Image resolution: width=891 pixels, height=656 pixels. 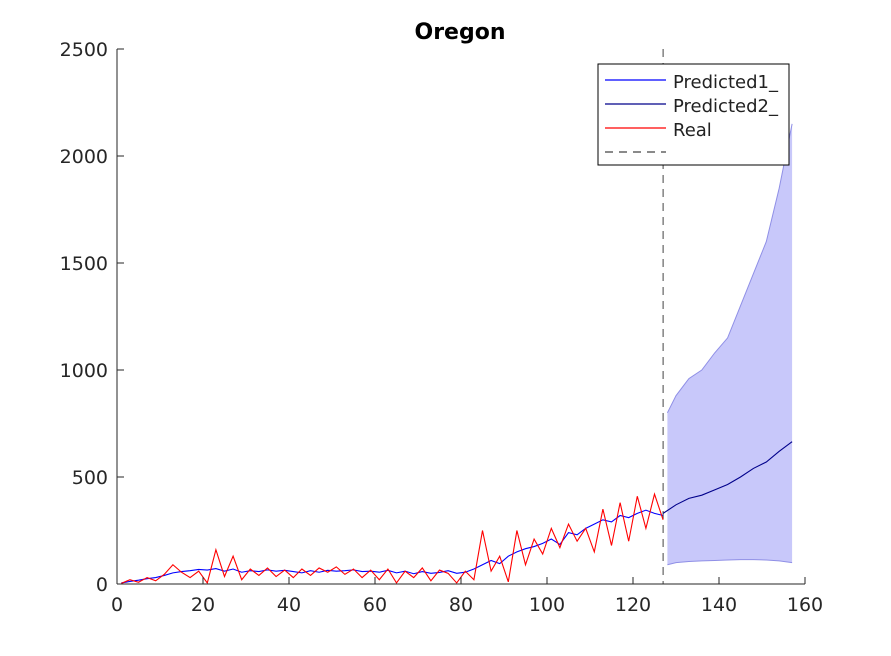 What do you see at coordinates (84, 50) in the screenshot?
I see `y-tick-label: 2500` at bounding box center [84, 50].